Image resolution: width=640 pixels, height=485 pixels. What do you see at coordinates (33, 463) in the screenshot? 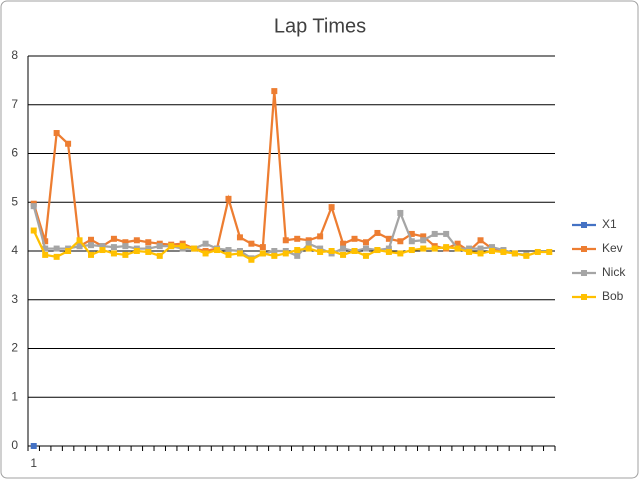
I see `x-tick-label: 1` at bounding box center [33, 463].